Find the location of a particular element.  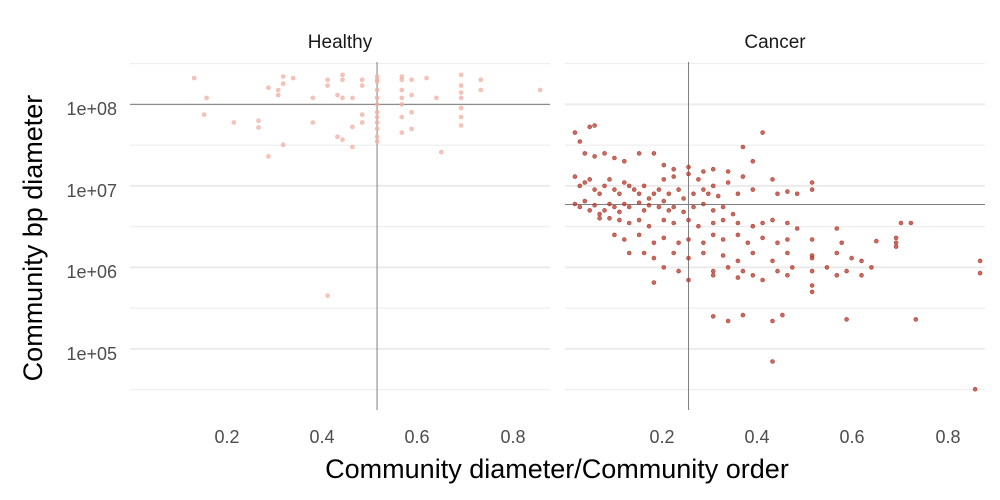

y-tick-label-1e+08: 1e+08 is located at coordinates (91, 109).